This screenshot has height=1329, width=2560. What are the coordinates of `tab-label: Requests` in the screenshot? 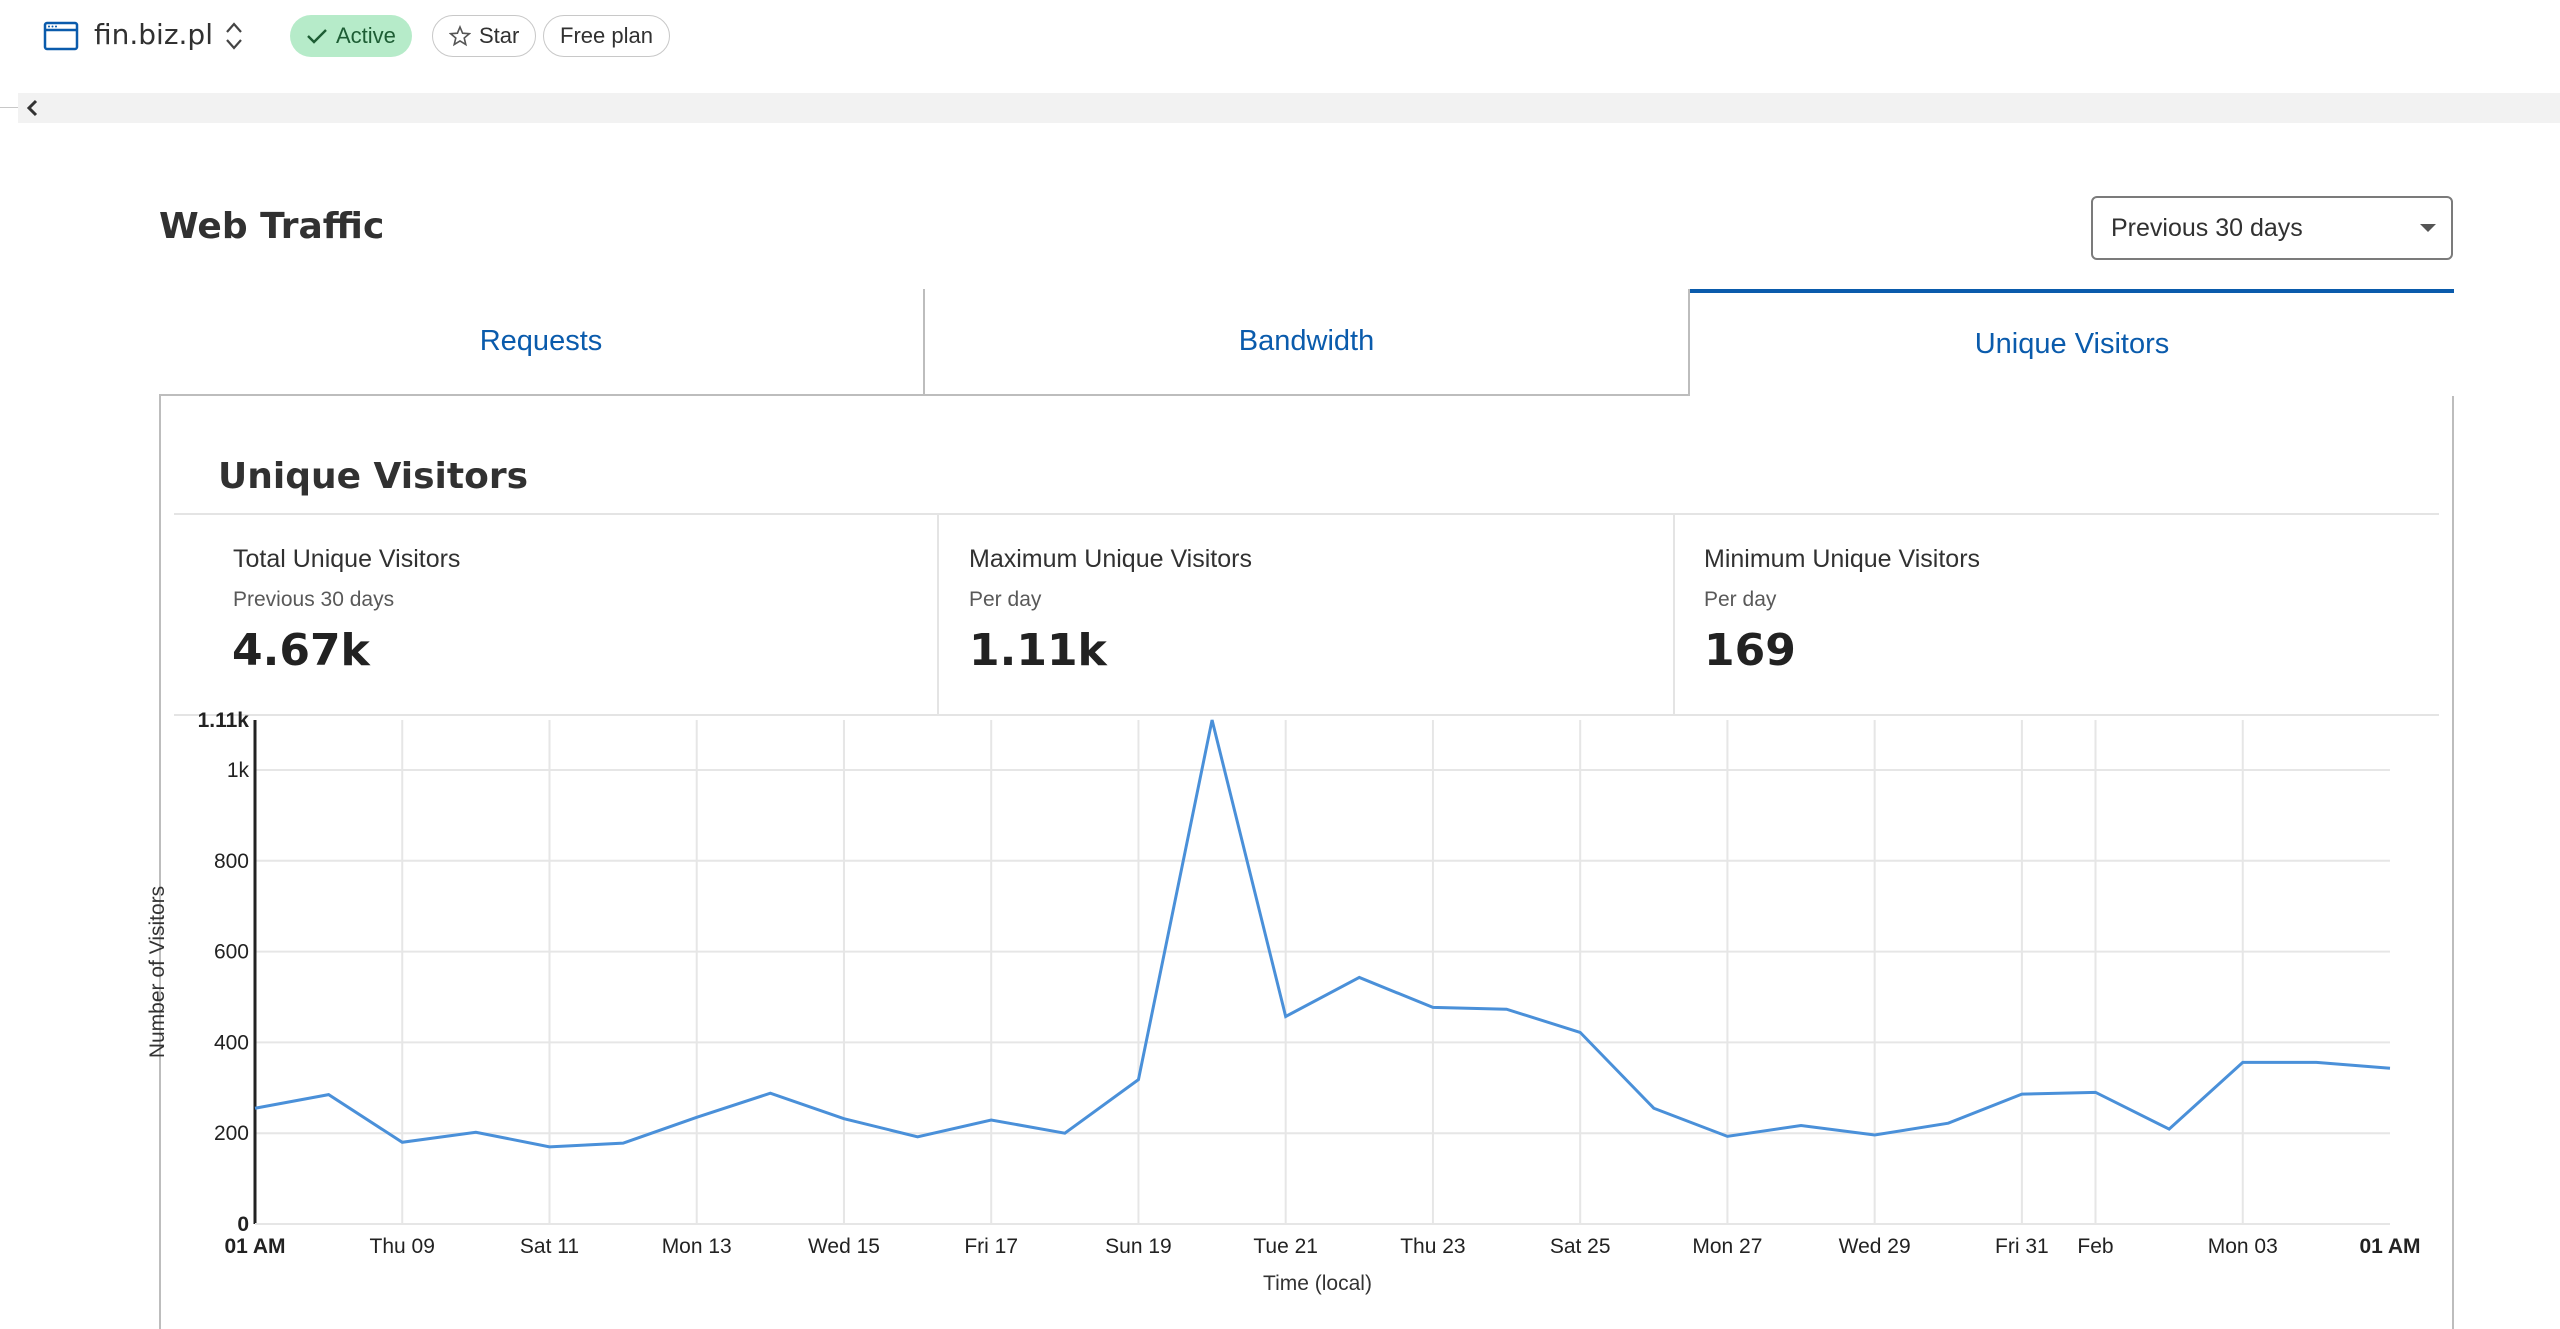 It's located at (541, 341).